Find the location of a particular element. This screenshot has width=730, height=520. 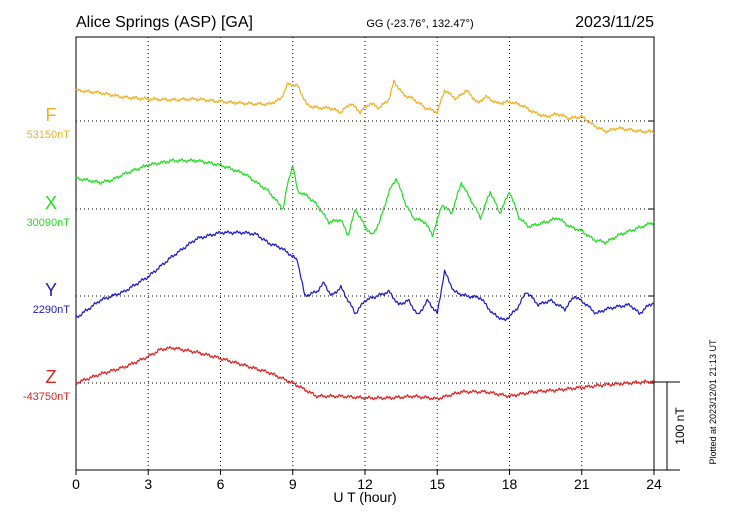

x-axis-ticks: 0 3 6 9 12 15 18 21 24 is located at coordinates (367, 481).